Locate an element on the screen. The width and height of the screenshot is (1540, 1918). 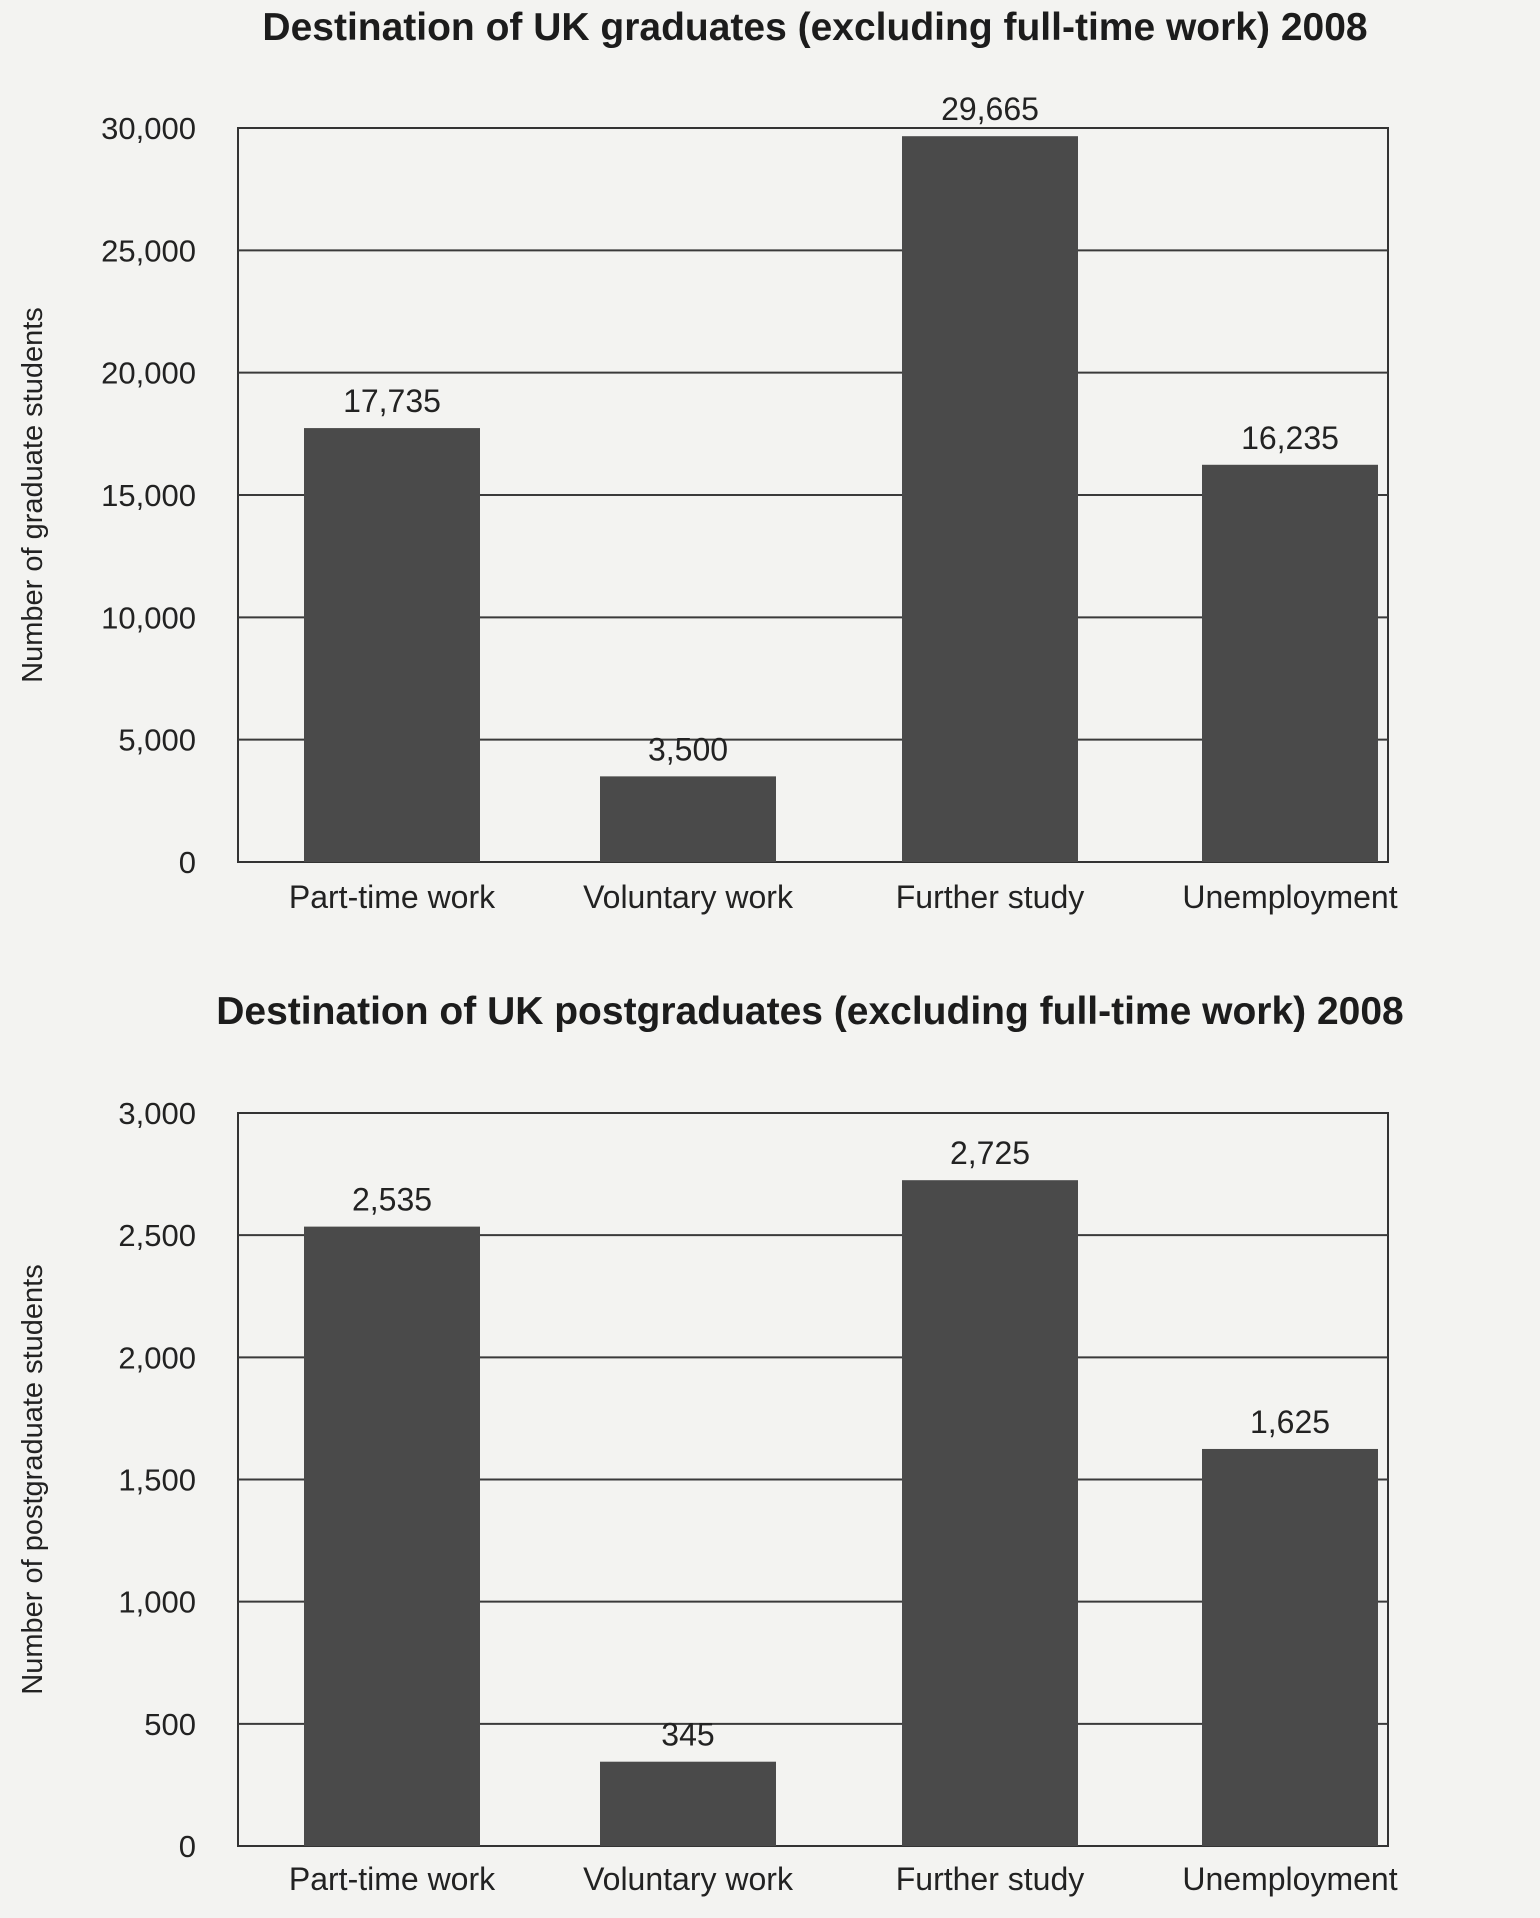
y-tick-label: 10,000 is located at coordinates (148, 617).